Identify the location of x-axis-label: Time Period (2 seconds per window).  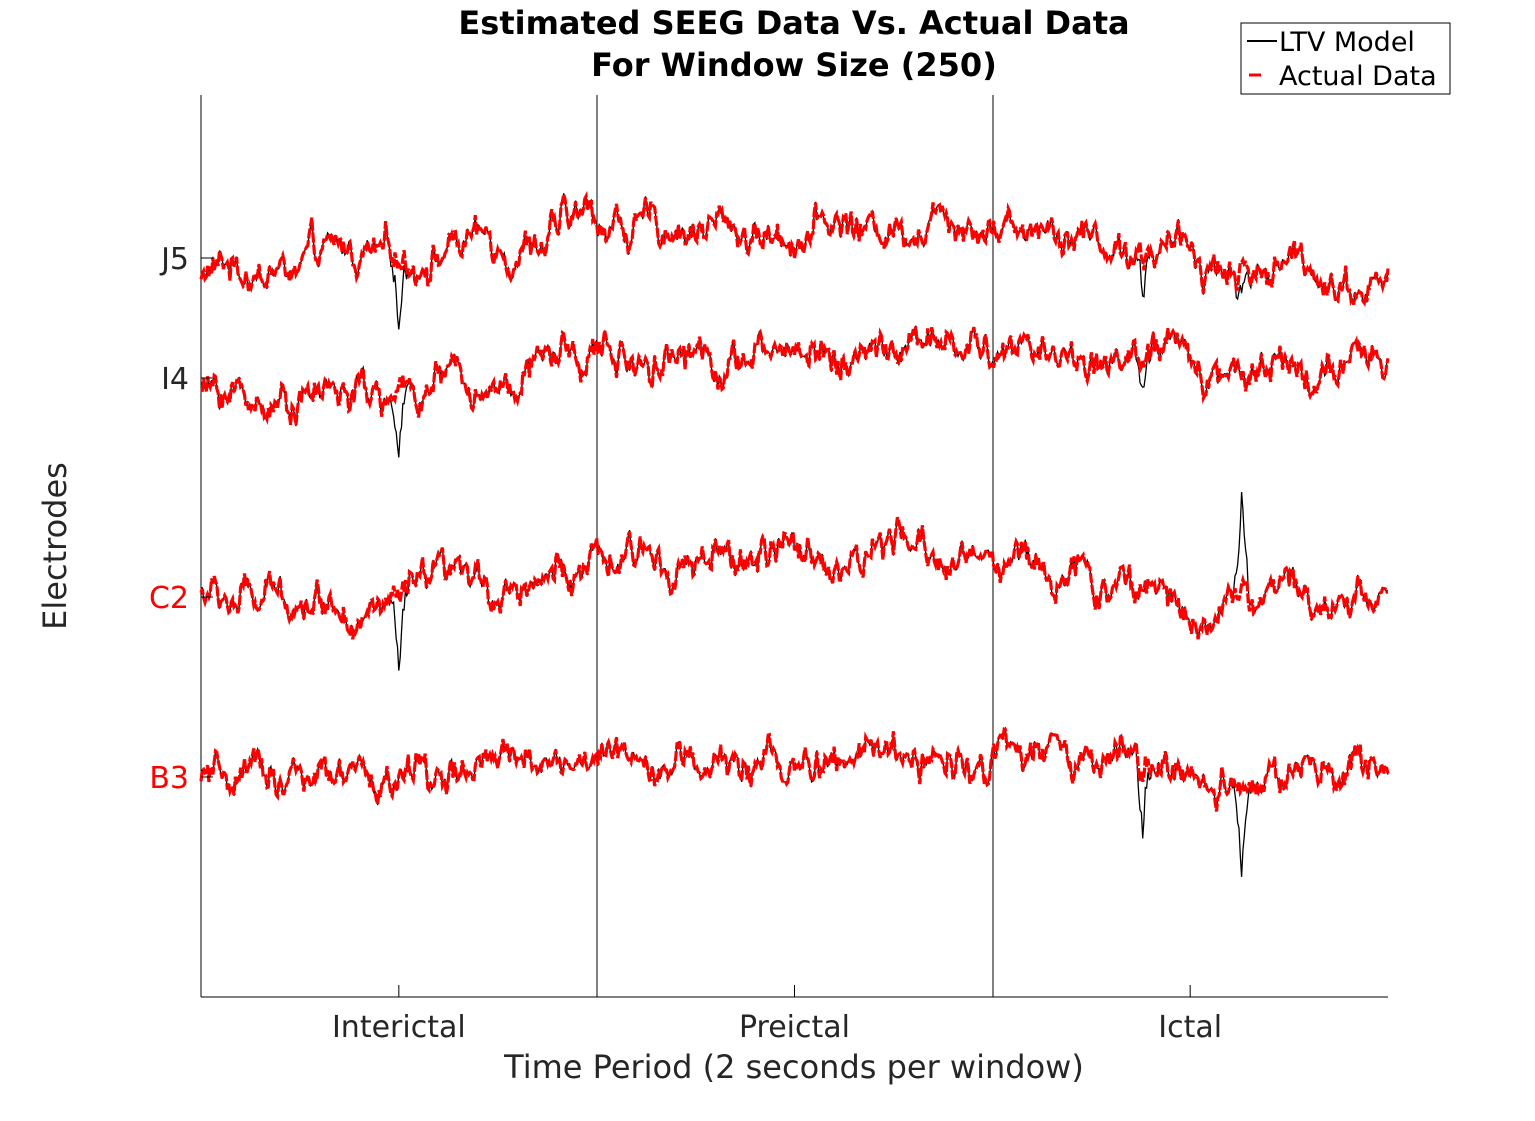
(793, 1067).